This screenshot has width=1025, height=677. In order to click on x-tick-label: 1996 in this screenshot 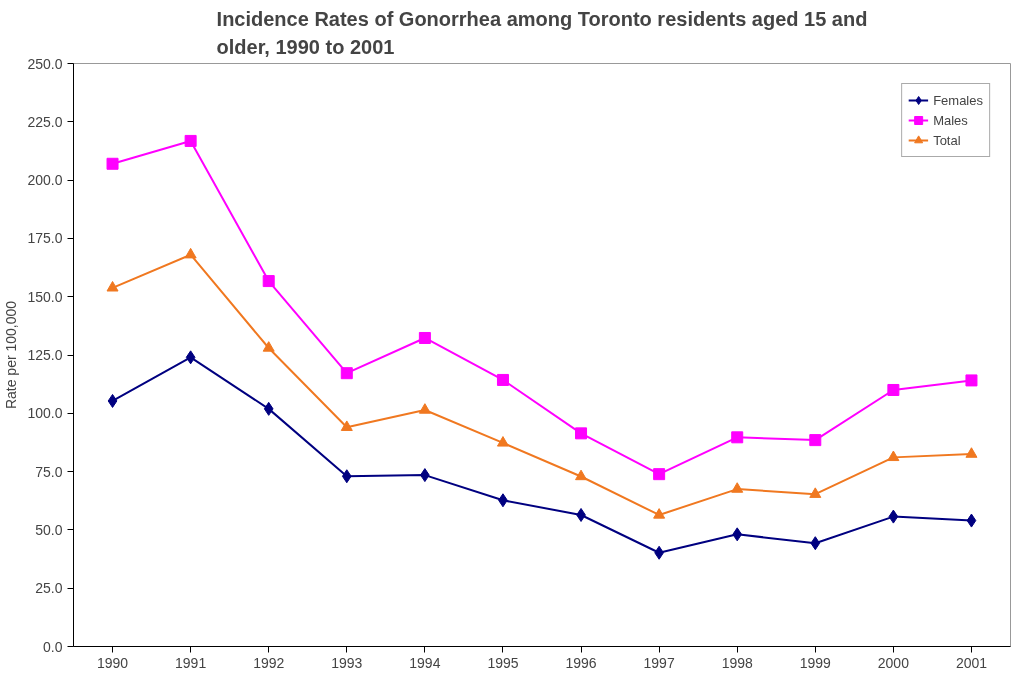, I will do `click(581, 662)`.